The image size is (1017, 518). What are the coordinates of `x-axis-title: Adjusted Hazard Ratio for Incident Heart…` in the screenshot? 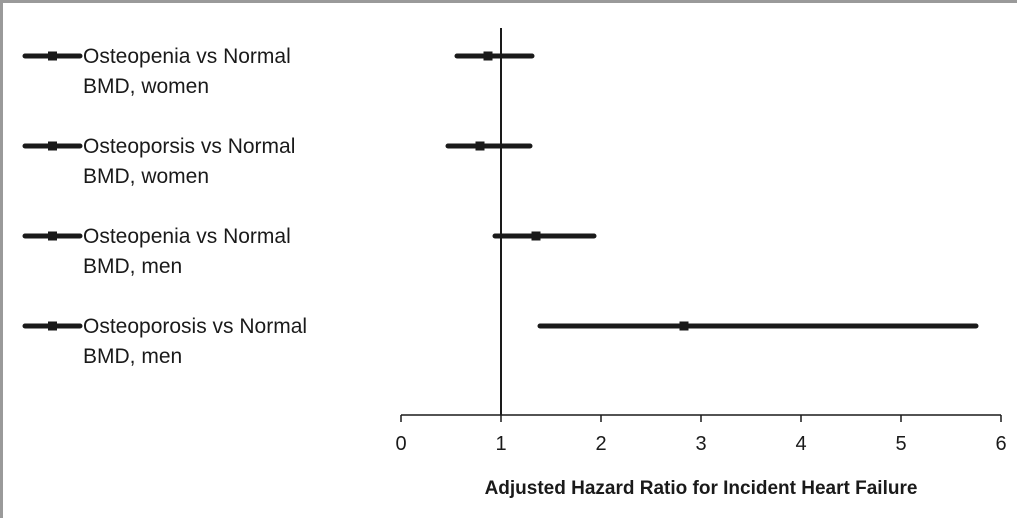 It's located at (701, 488).